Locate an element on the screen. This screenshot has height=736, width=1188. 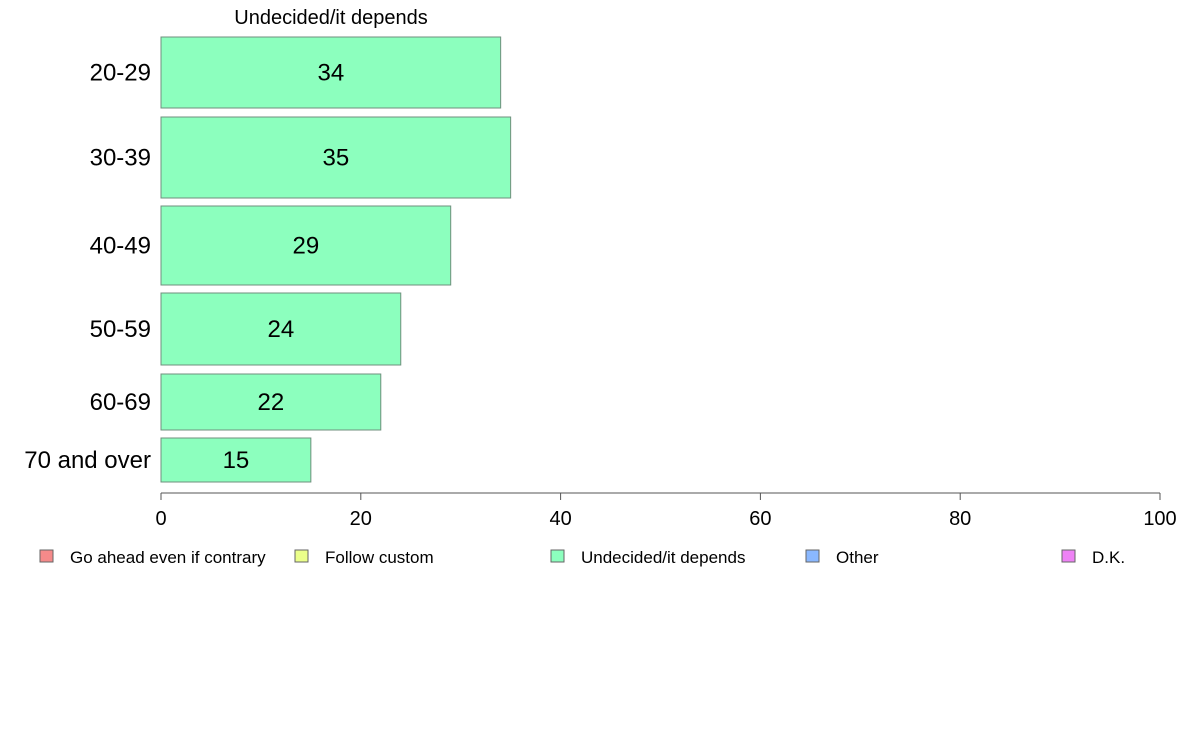
legend-label: Undecided/it depends is located at coordinates (663, 557).